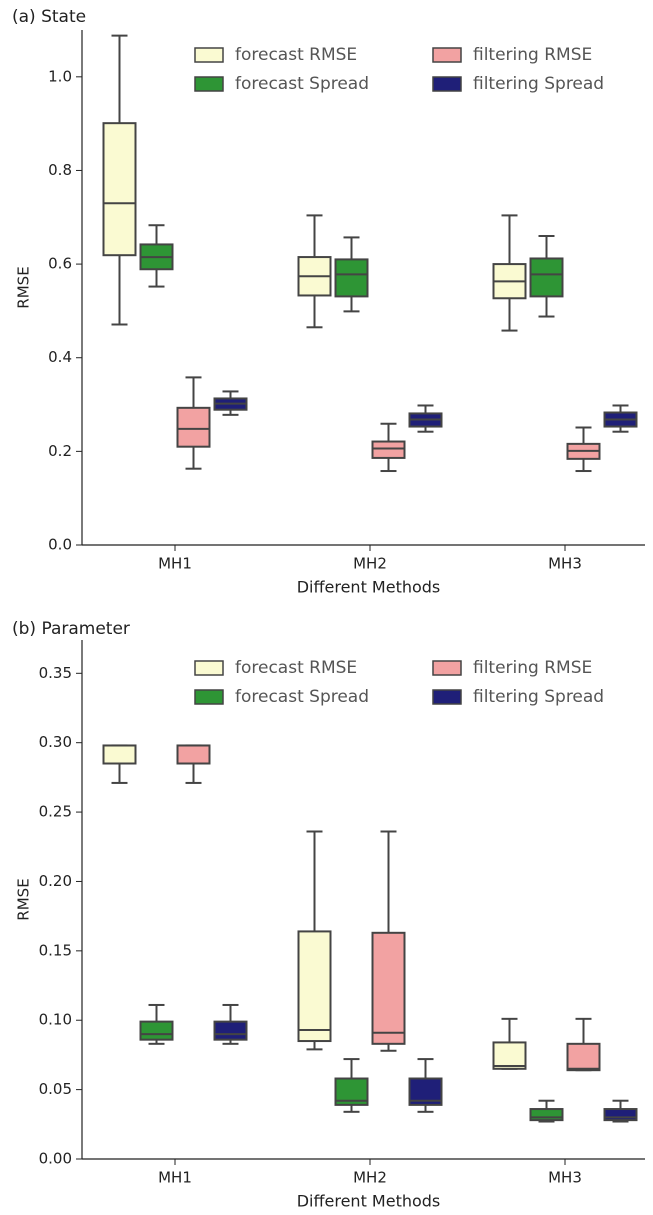  What do you see at coordinates (55, 812) in the screenshot?
I see `y-tick-label: 0.25` at bounding box center [55, 812].